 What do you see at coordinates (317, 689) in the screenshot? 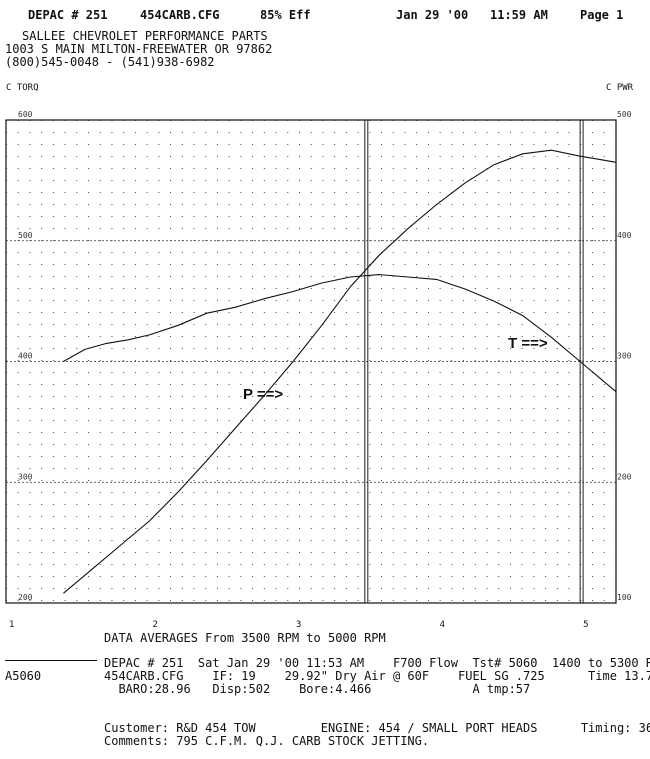
I see `run-line-3: BARO:28.96 Disp:502 Bore:4.466 A tmp:57` at bounding box center [317, 689].